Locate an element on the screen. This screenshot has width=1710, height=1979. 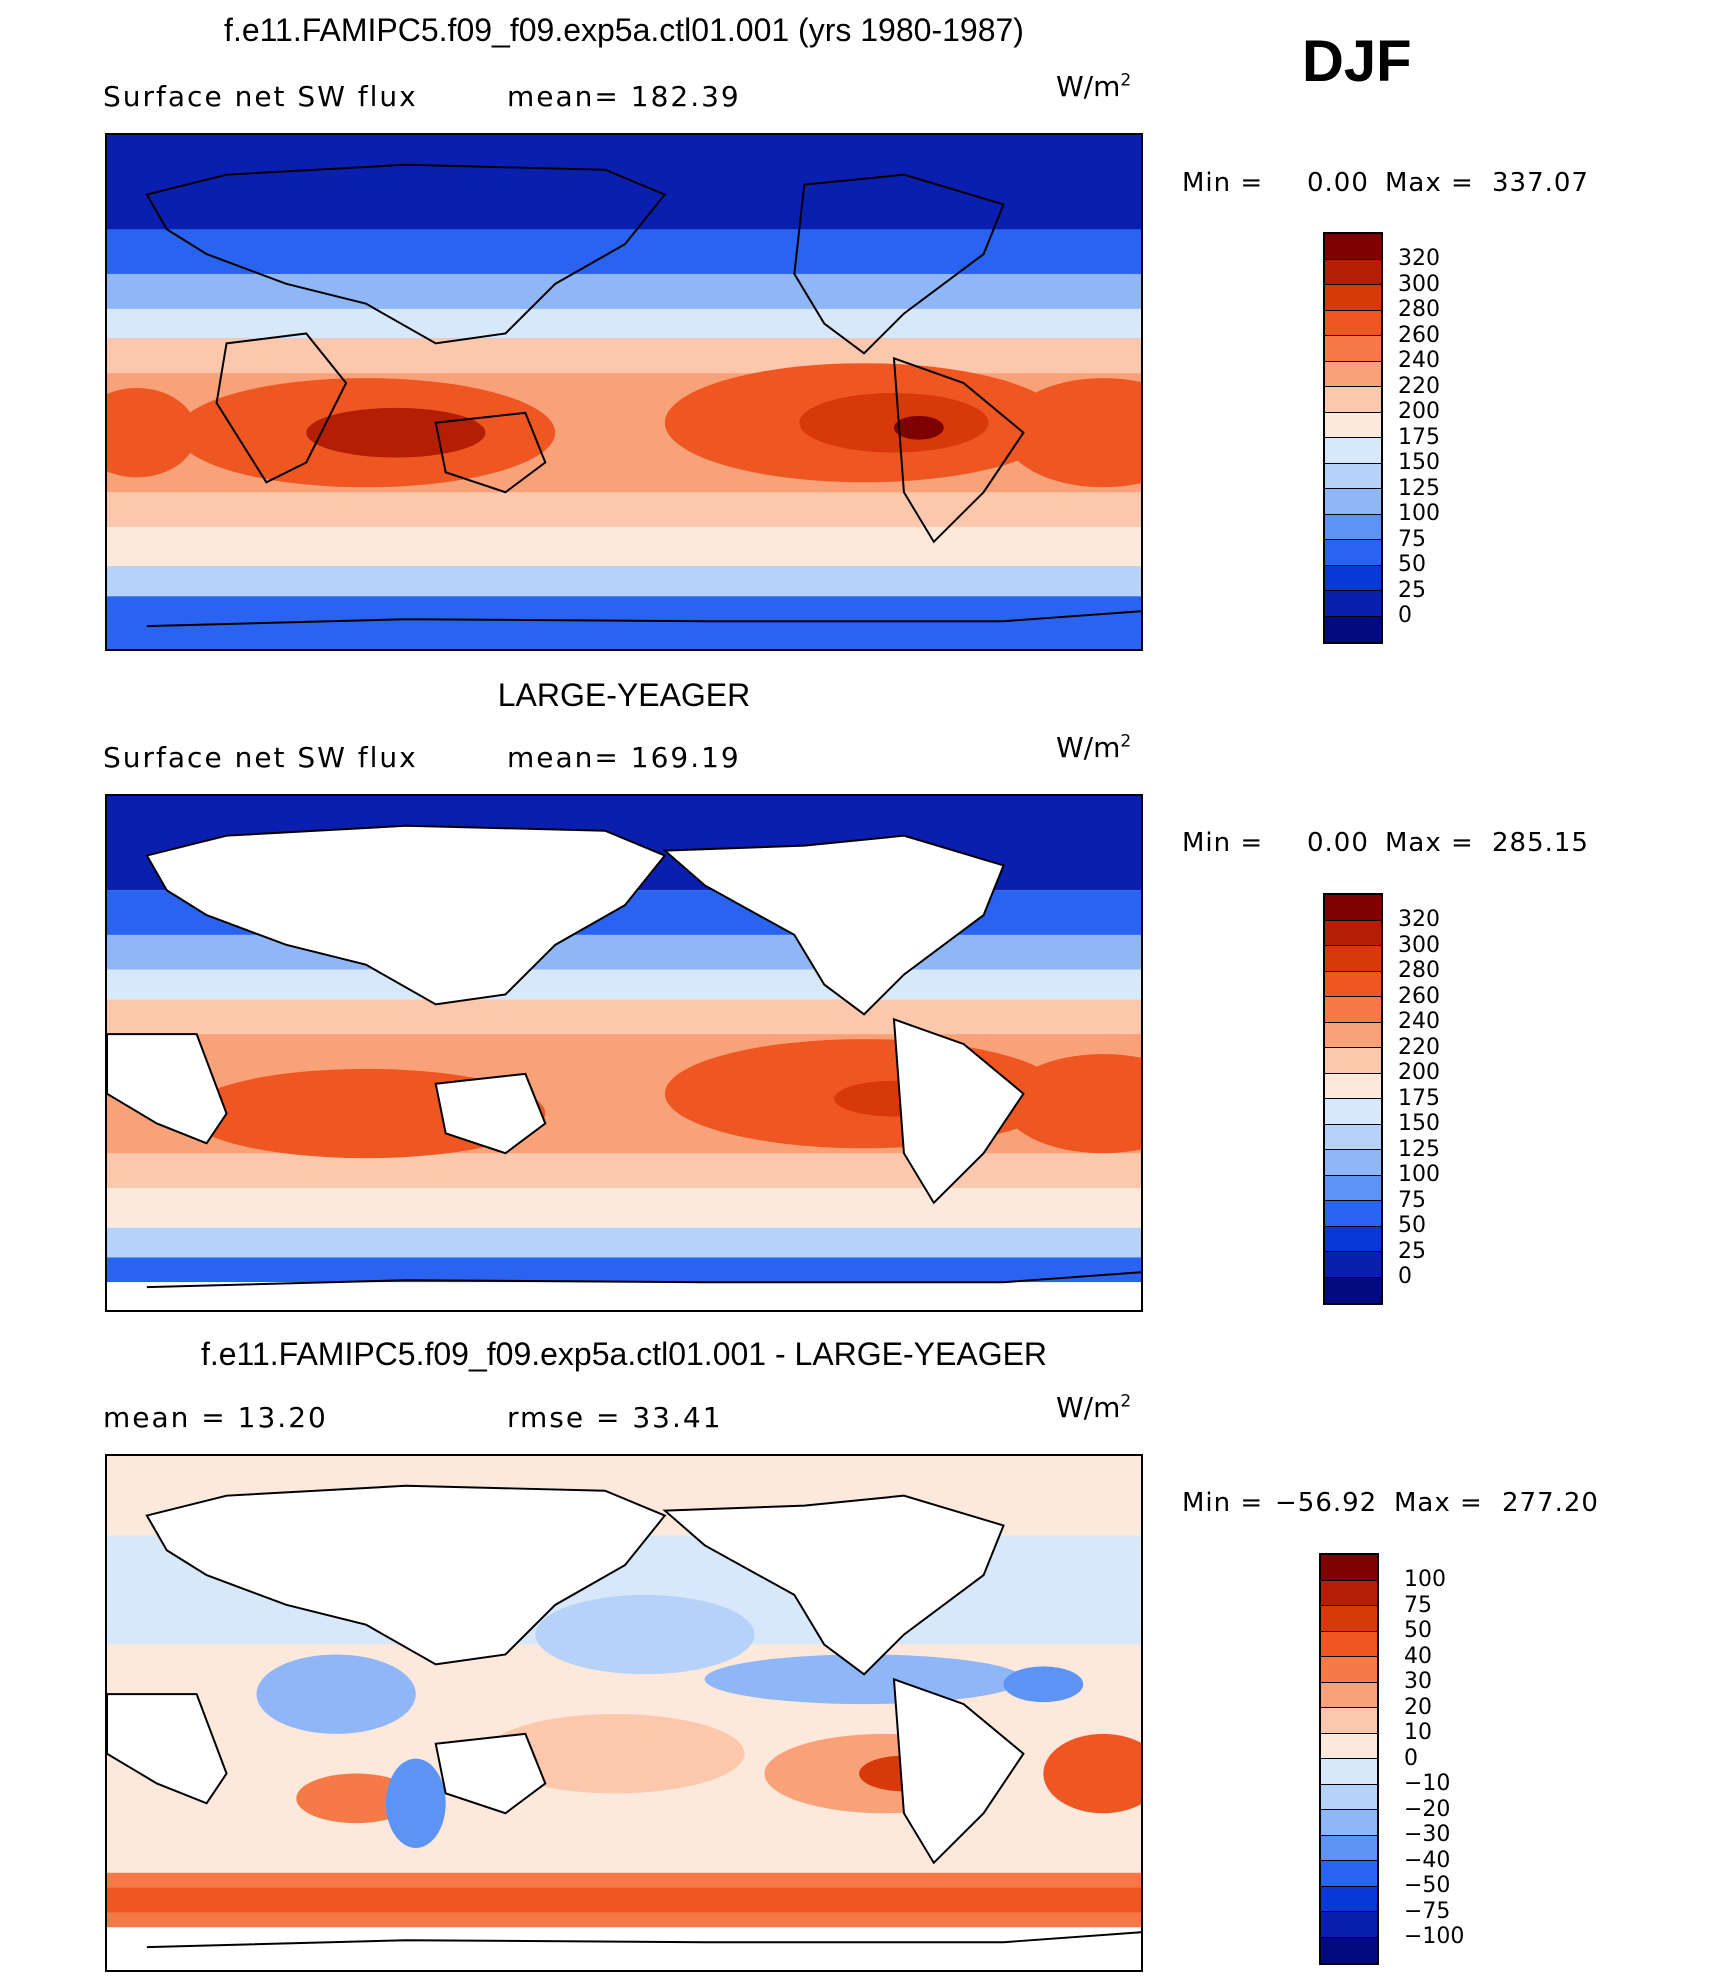
panel1-max-label: Max = is located at coordinates (1429, 183).